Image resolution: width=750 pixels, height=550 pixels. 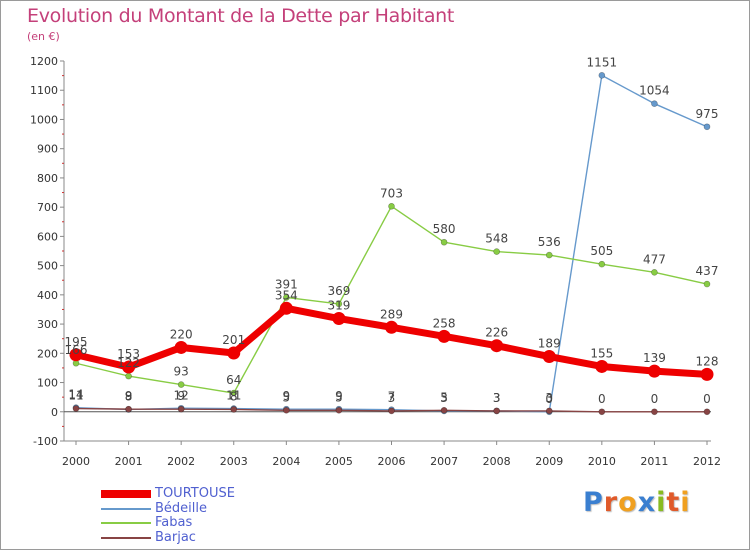 I want to click on logo-letter: o, so click(x=628, y=502).